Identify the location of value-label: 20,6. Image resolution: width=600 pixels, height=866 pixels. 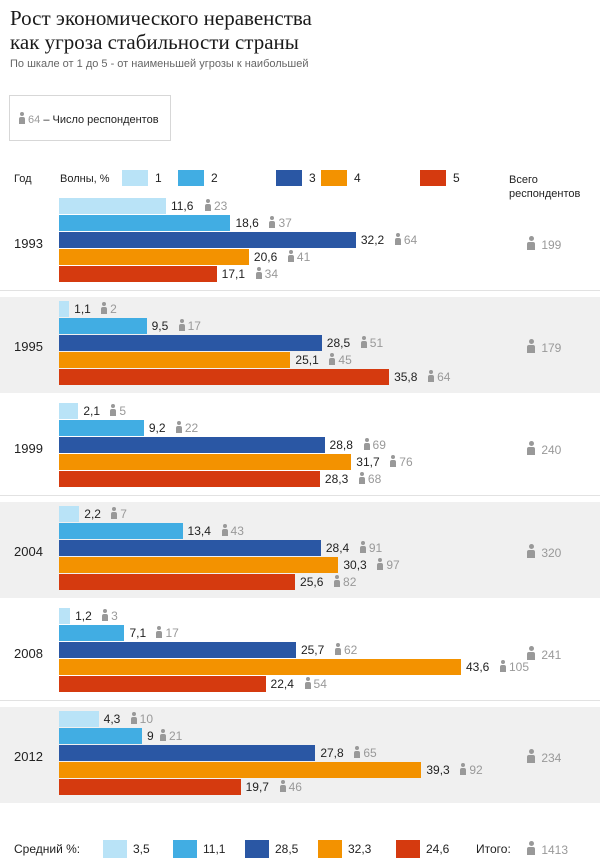
(265, 257).